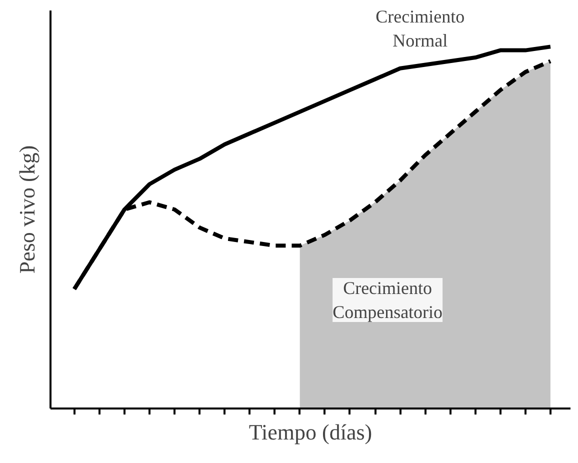  I want to click on annotation: Crecimiento Normal, so click(420, 28).